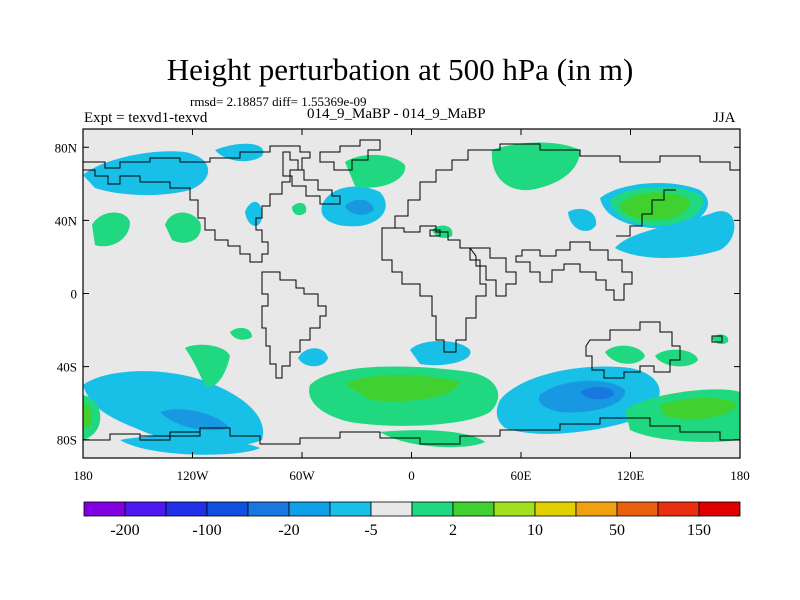  I want to click on colorbar: -200 -100 -20 -5 2 10 50 150, so click(412, 520).